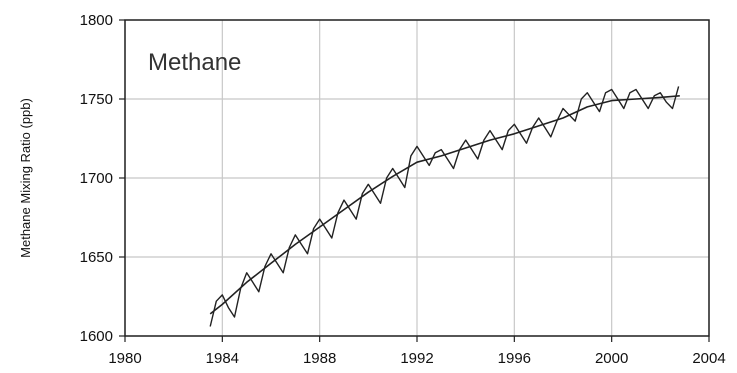 Image resolution: width=737 pixels, height=373 pixels. What do you see at coordinates (96, 20) in the screenshot?
I see `y-tick-label: 1800` at bounding box center [96, 20].